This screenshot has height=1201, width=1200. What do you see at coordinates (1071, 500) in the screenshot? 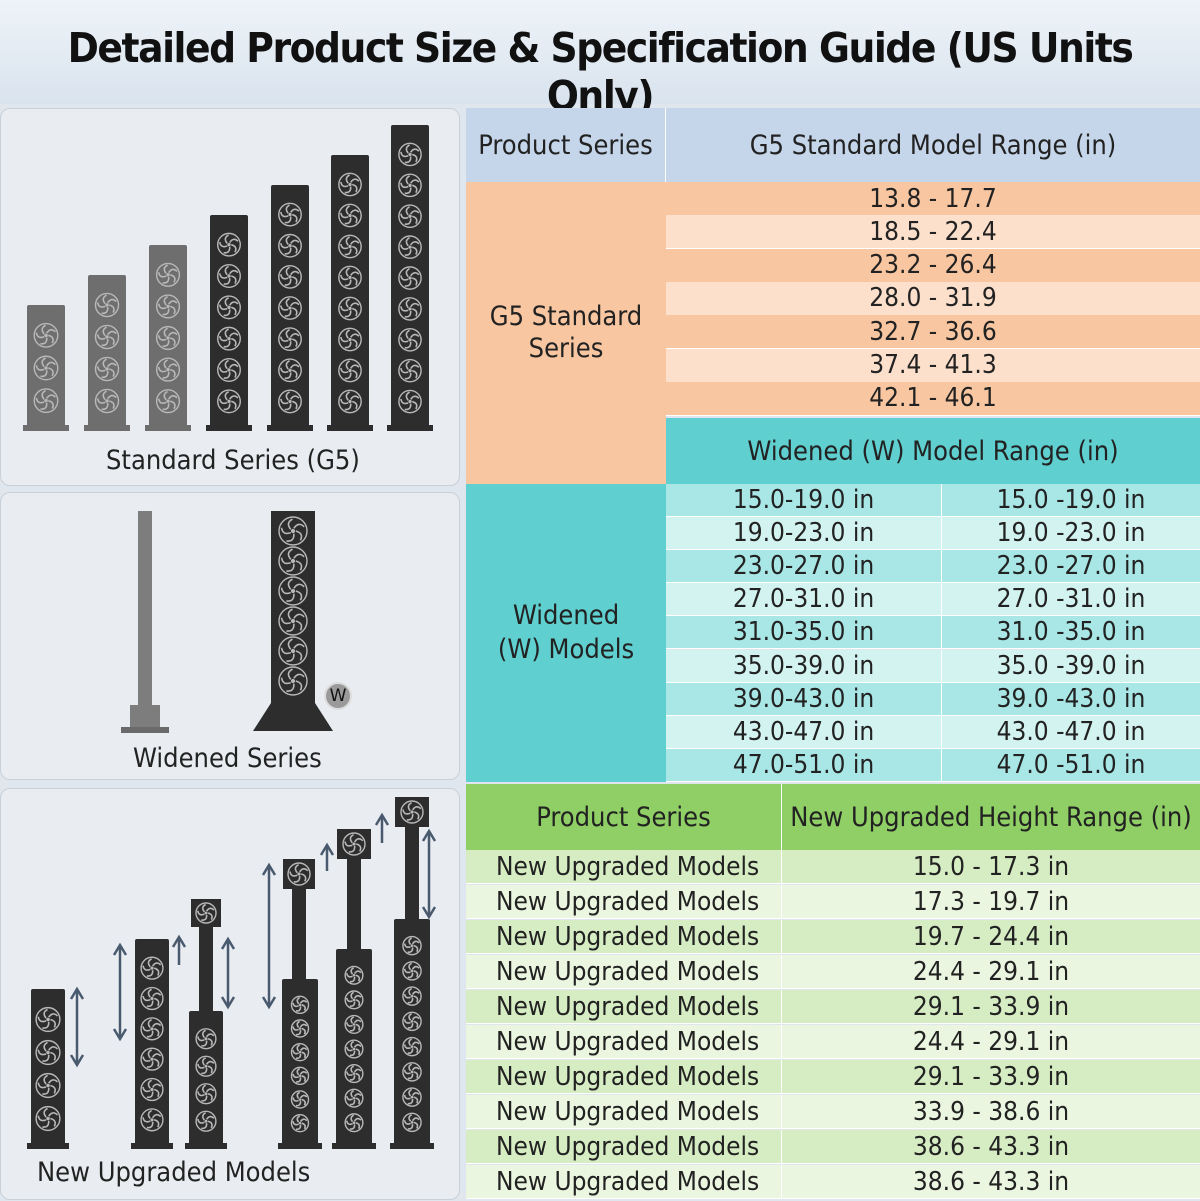
I see `widened-range-cell: 15.0 -19.0 in` at bounding box center [1071, 500].